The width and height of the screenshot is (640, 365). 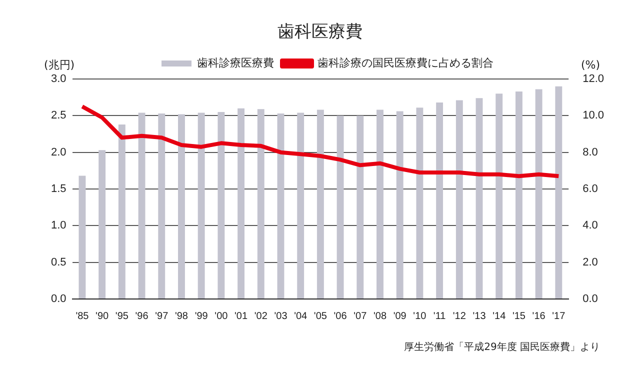 What do you see at coordinates (559, 316) in the screenshot?
I see `x-tick-label: '17` at bounding box center [559, 316].